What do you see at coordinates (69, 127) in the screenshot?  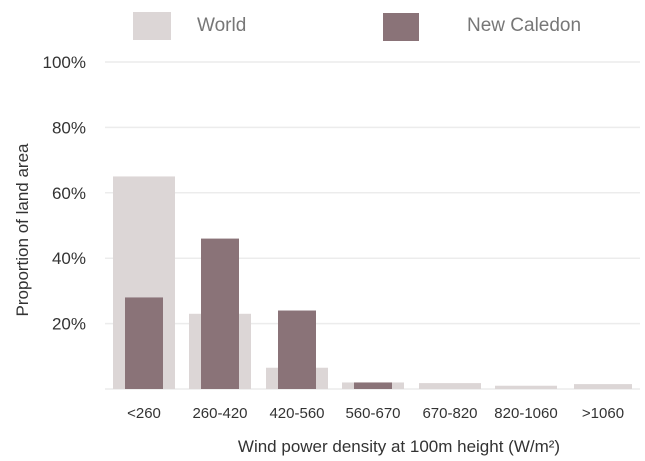 I see `y-tick-label: 80%` at bounding box center [69, 127].